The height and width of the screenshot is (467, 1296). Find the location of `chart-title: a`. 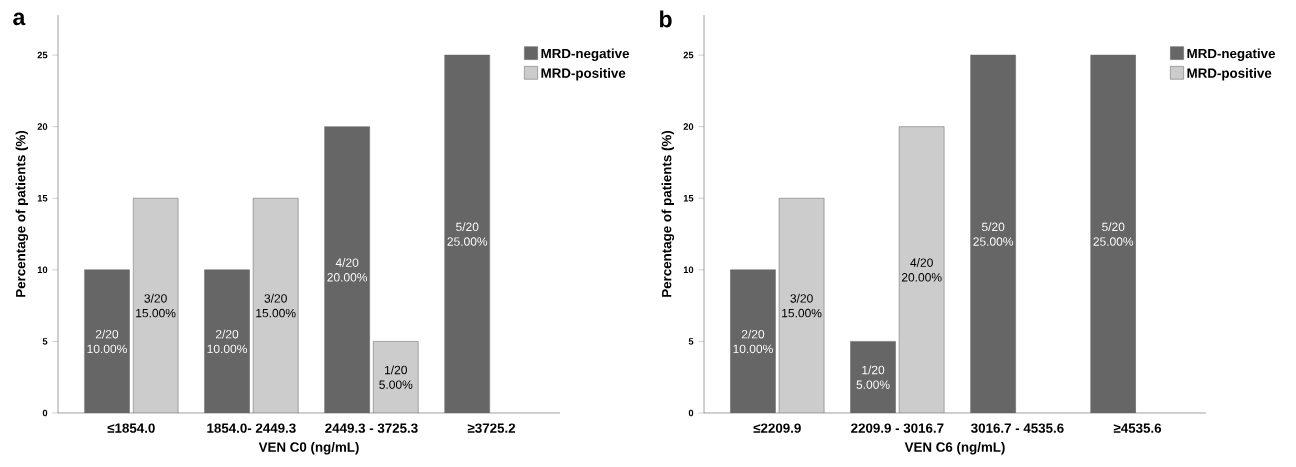

chart-title: a is located at coordinates (19, 19).